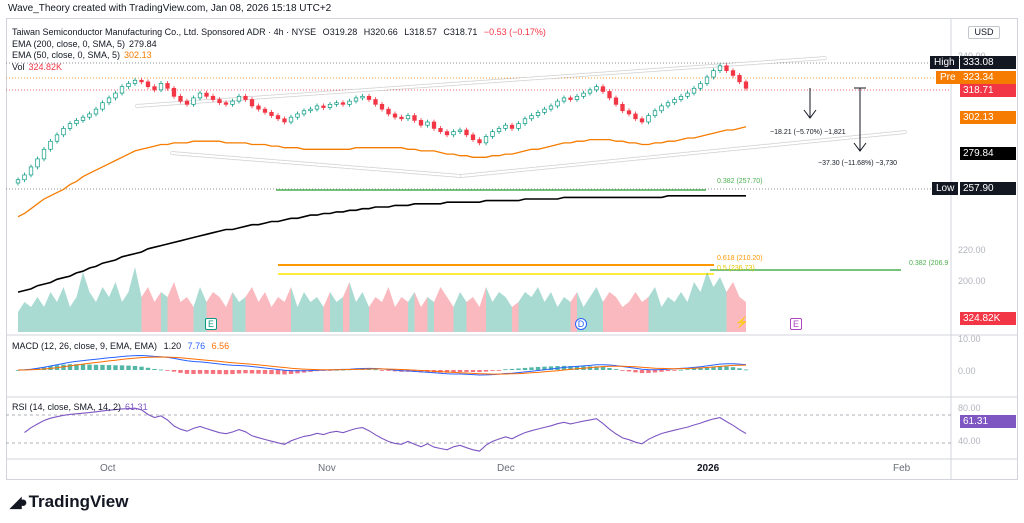 This screenshot has width=1024, height=523. I want to click on earnings-marker-1: E, so click(211, 324).